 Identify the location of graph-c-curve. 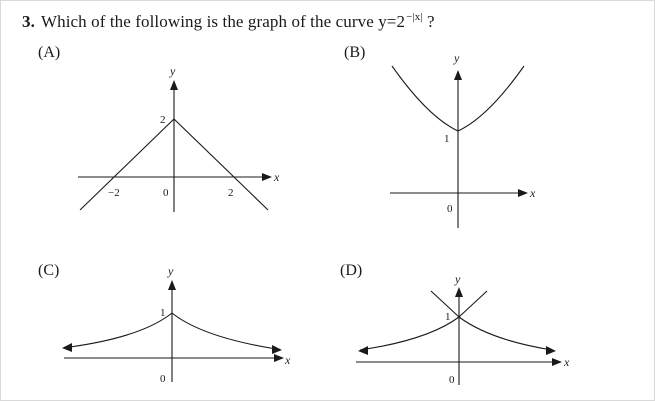
(173, 331).